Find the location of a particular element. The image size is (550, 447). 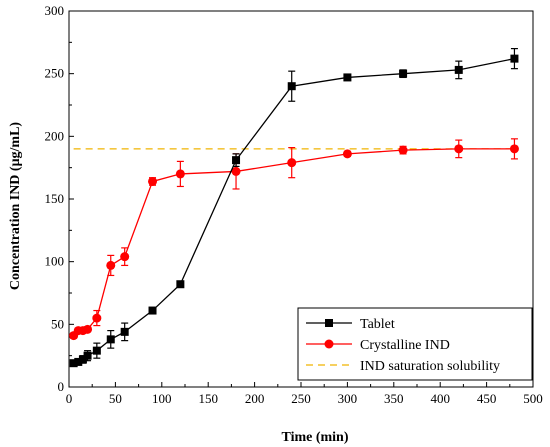

y-tick-label: 300 is located at coordinates (55, 10).